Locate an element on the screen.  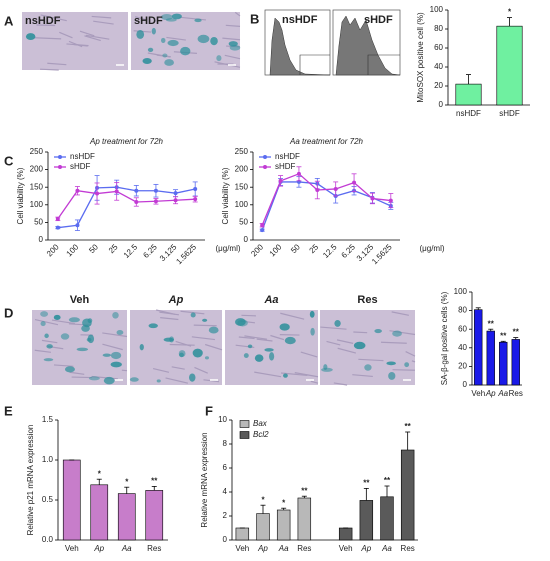
x-unit: (μg/ml) is located at coordinates (431, 248).